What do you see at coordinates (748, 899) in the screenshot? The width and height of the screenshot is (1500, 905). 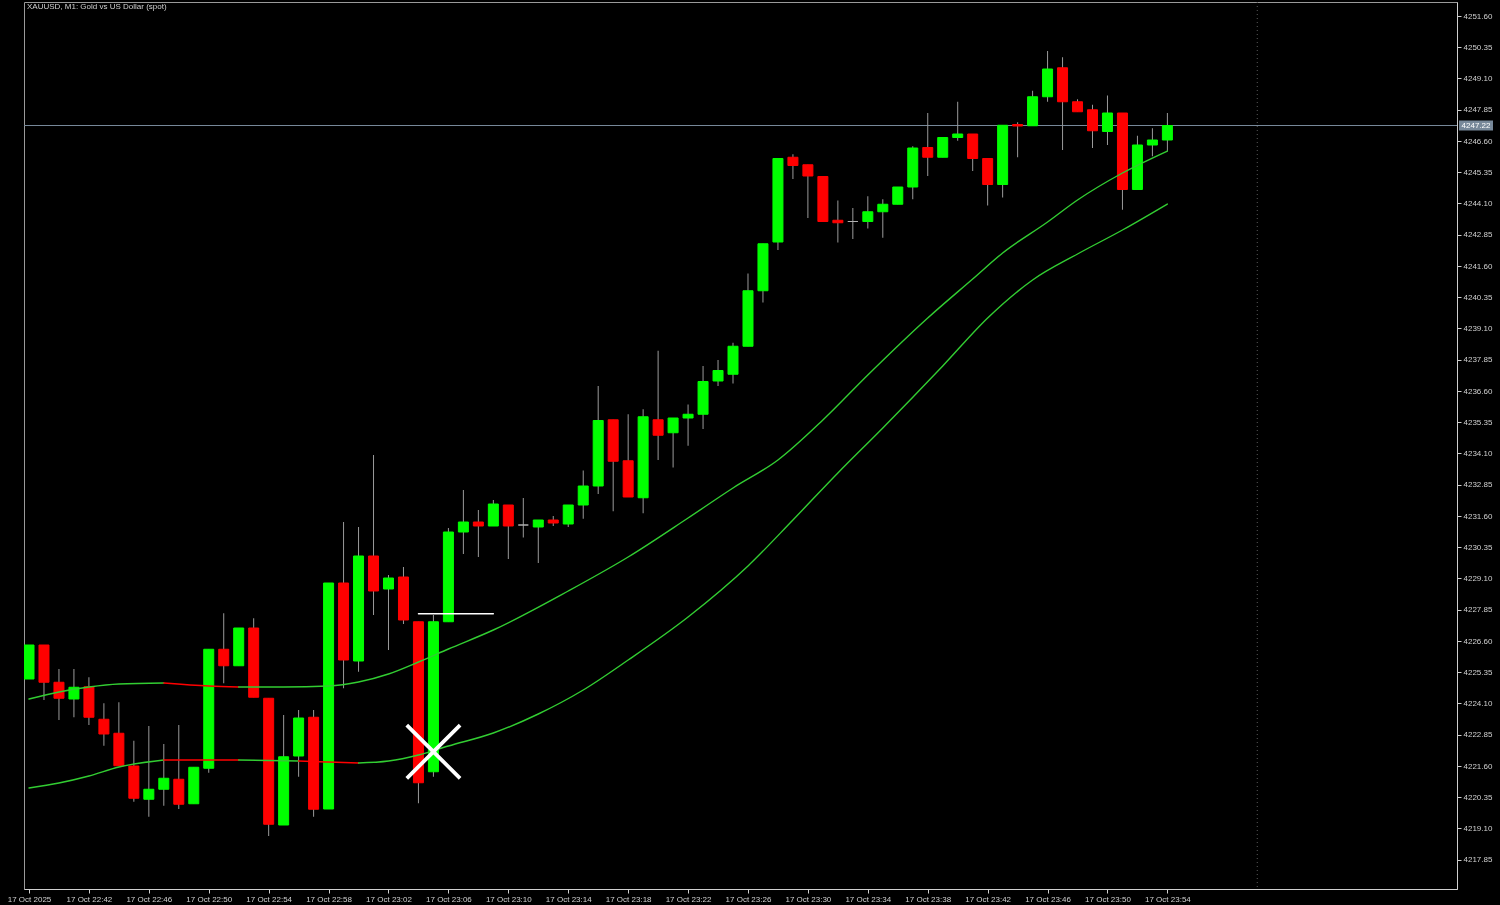 I see `x-tick-label: 17 Oct 23:26` at bounding box center [748, 899].